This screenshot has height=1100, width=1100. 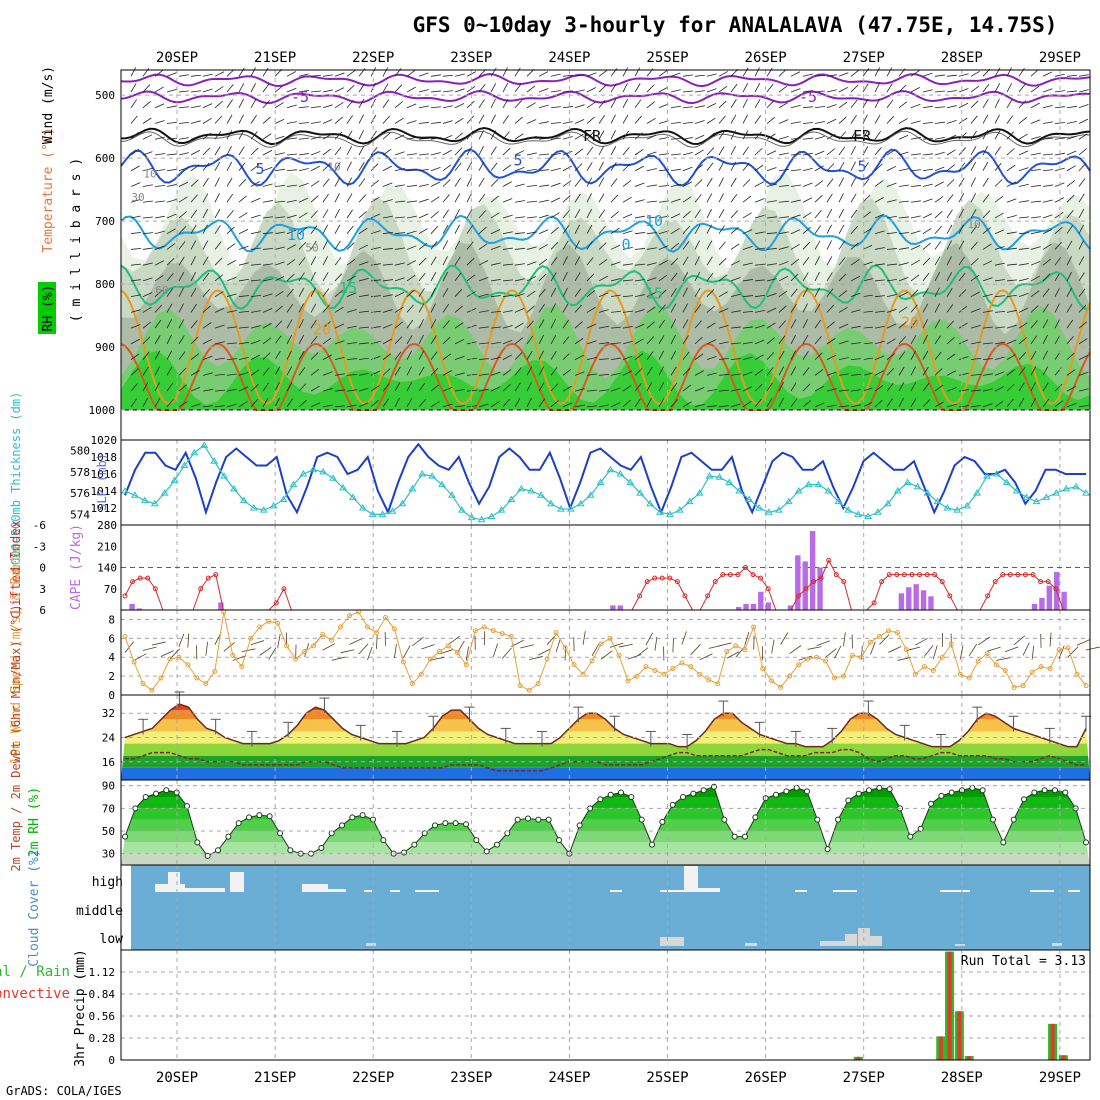 I want to click on top-date-label: 26SEP, so click(x=766, y=58).